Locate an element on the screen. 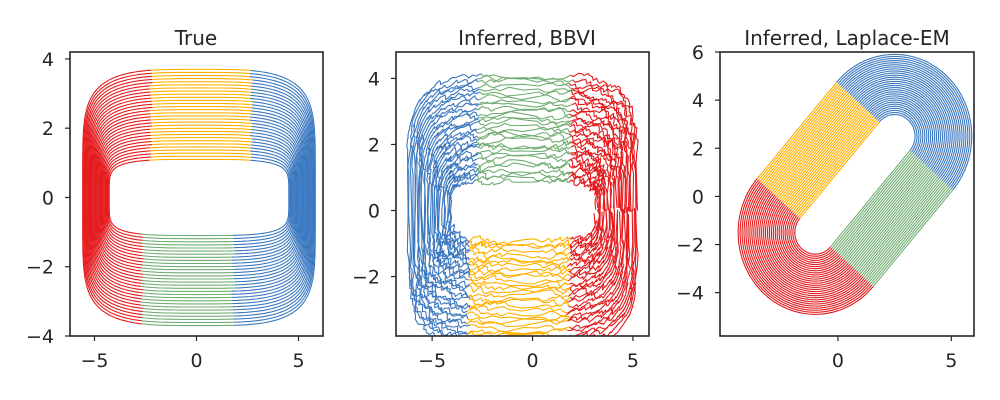 Image resolution: width=1000 pixels, height=400 pixels. x-tick-label: 0 is located at coordinates (532, 361).